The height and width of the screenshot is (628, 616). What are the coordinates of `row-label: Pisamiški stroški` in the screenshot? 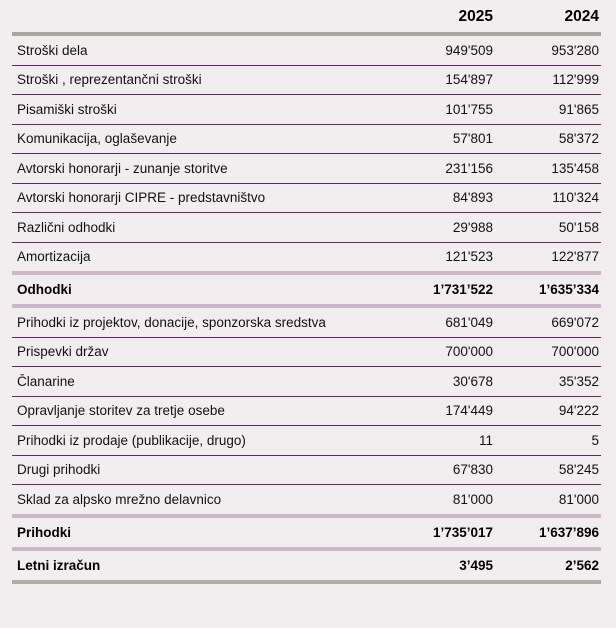 It's located at (67, 109).